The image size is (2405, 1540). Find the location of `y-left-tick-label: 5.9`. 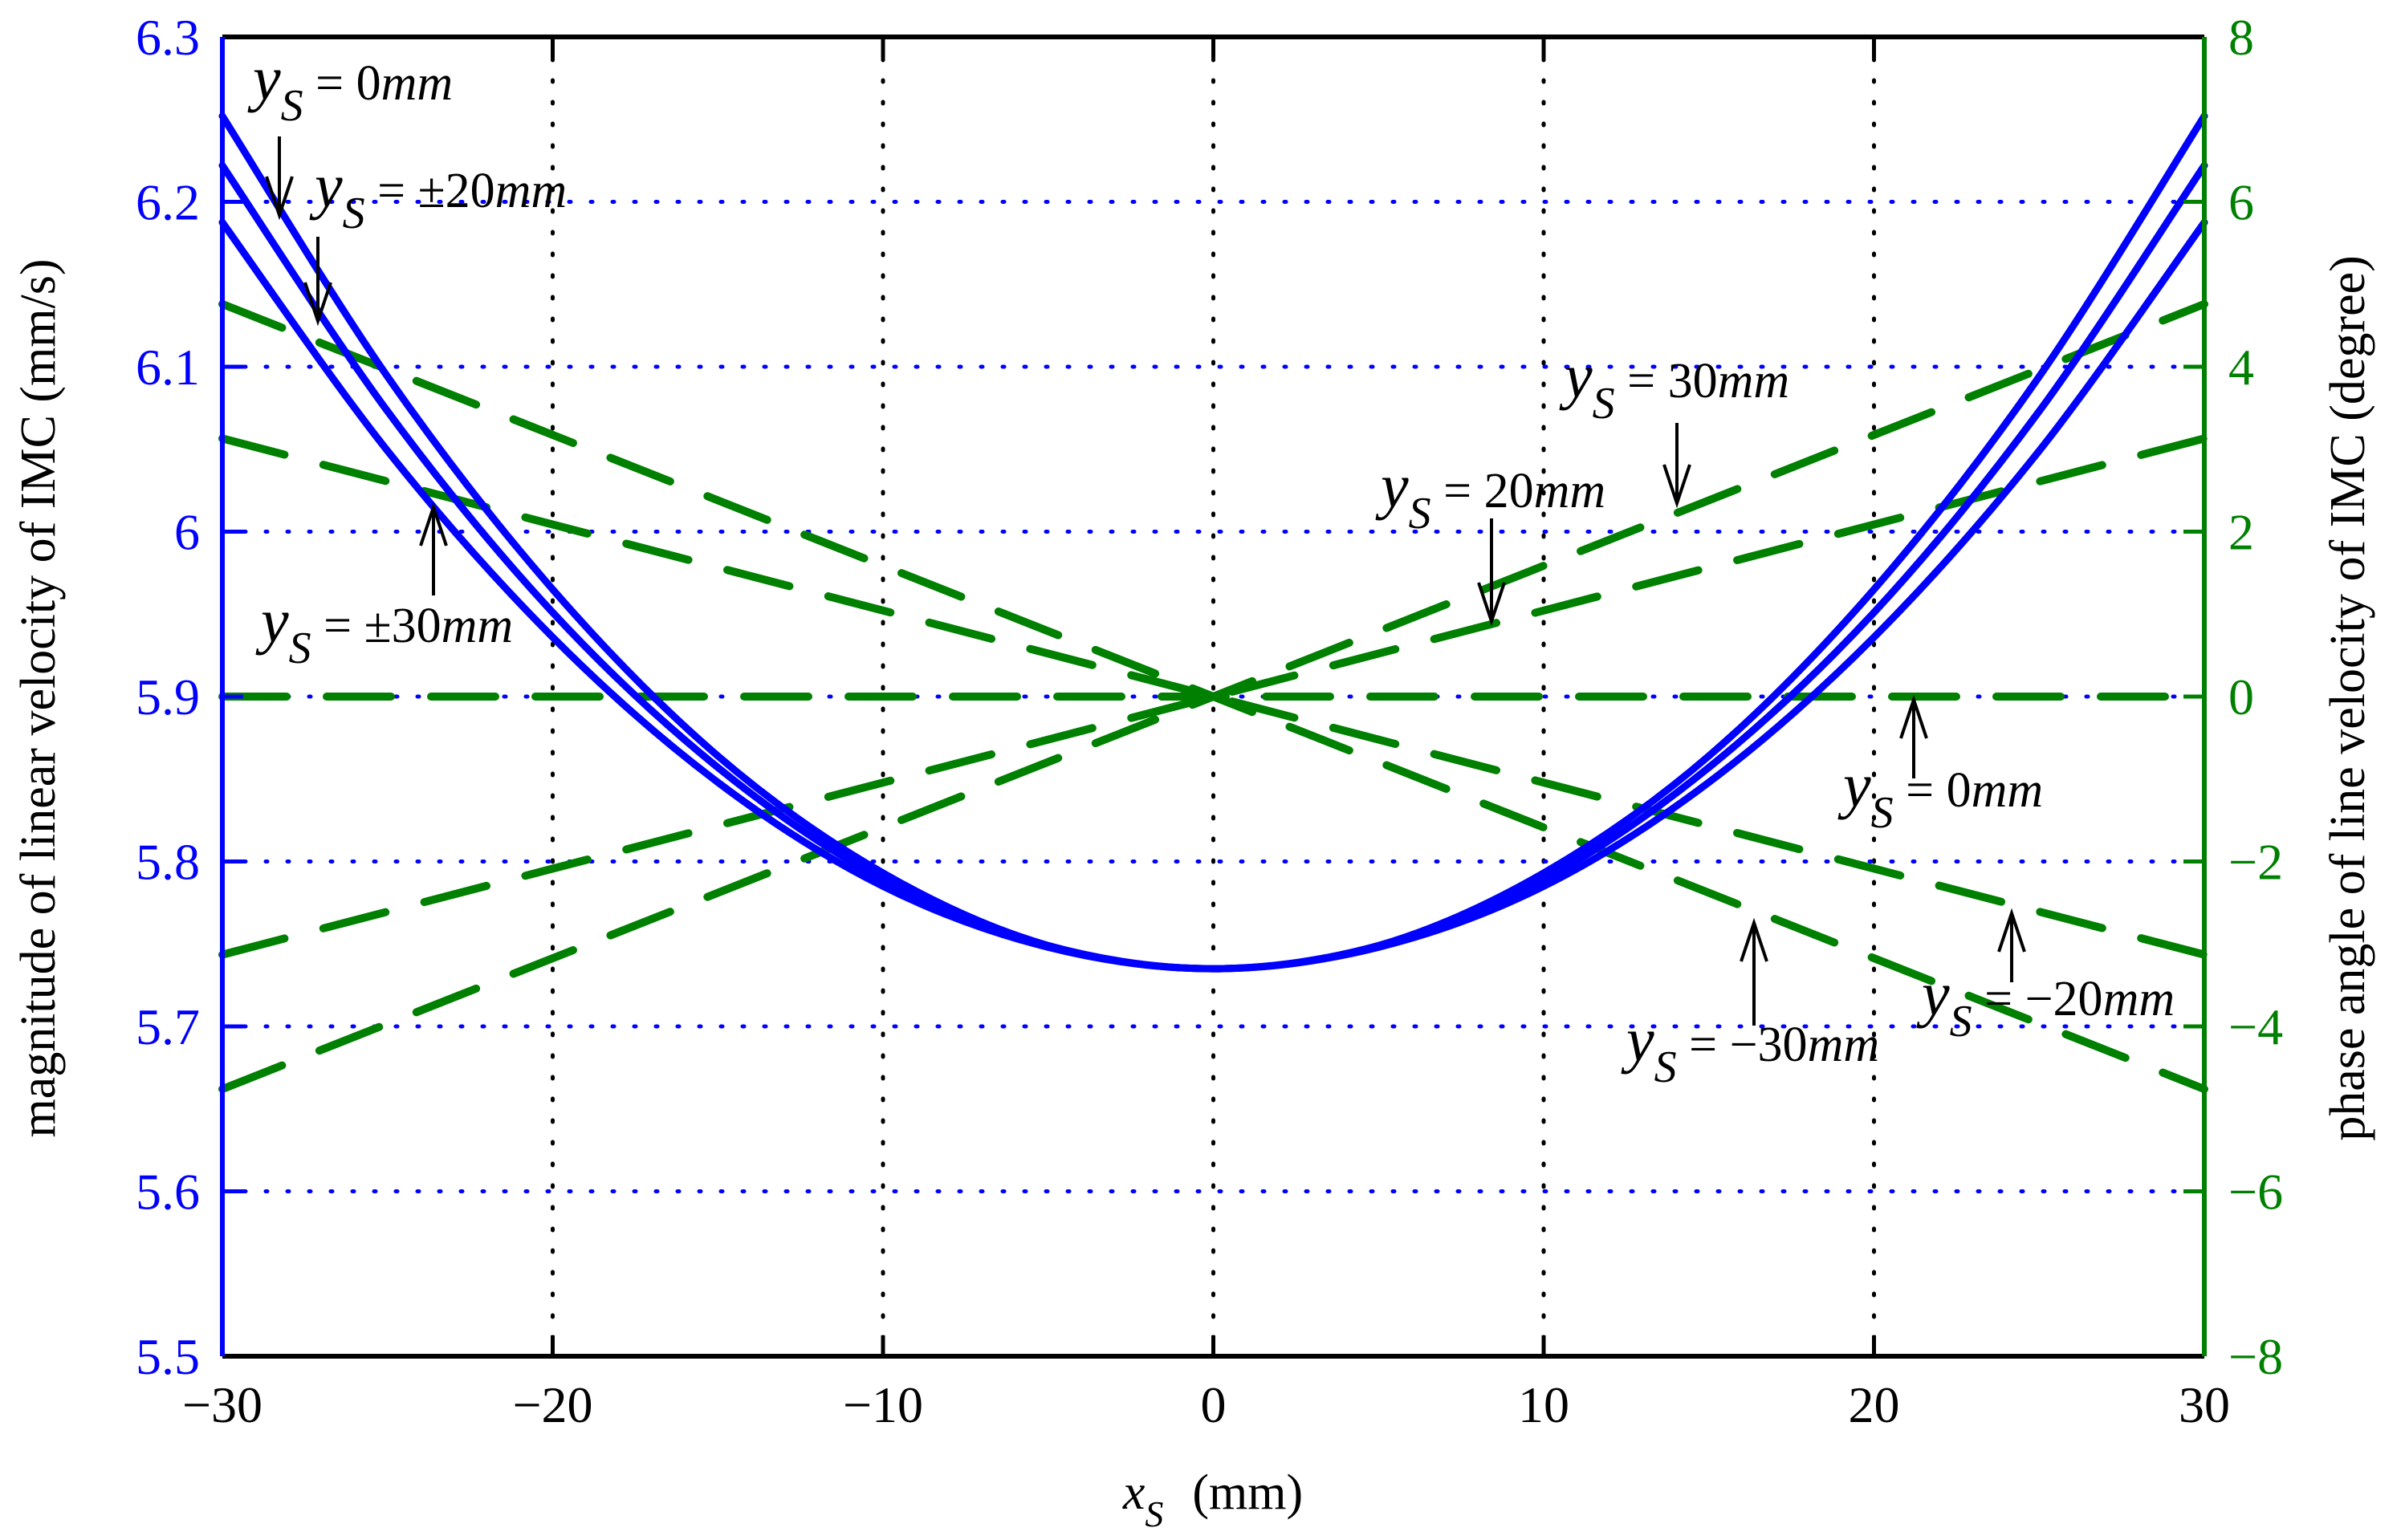

y-left-tick-label: 5.9 is located at coordinates (168, 697).